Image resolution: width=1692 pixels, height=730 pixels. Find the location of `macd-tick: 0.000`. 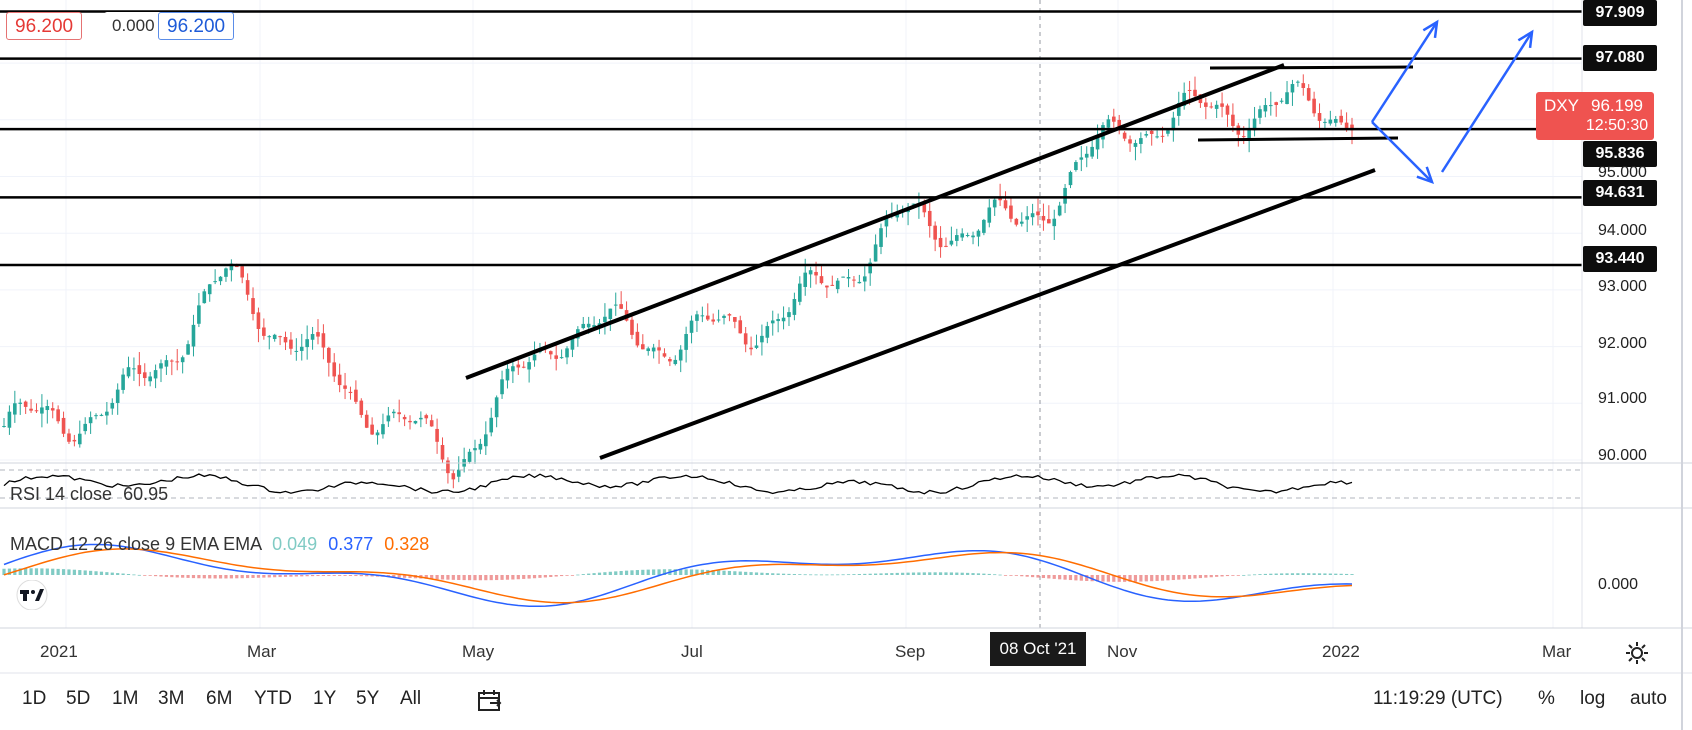

macd-tick: 0.000 is located at coordinates (1618, 584).